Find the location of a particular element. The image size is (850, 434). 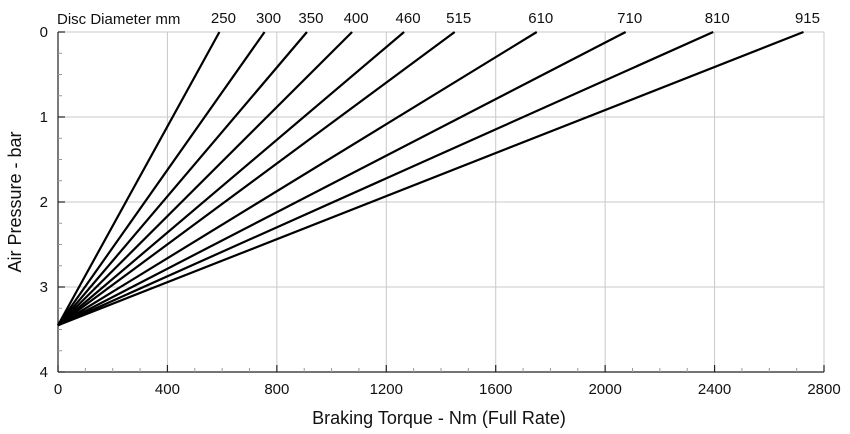

x-tick-label: 1600 is located at coordinates (495, 389).